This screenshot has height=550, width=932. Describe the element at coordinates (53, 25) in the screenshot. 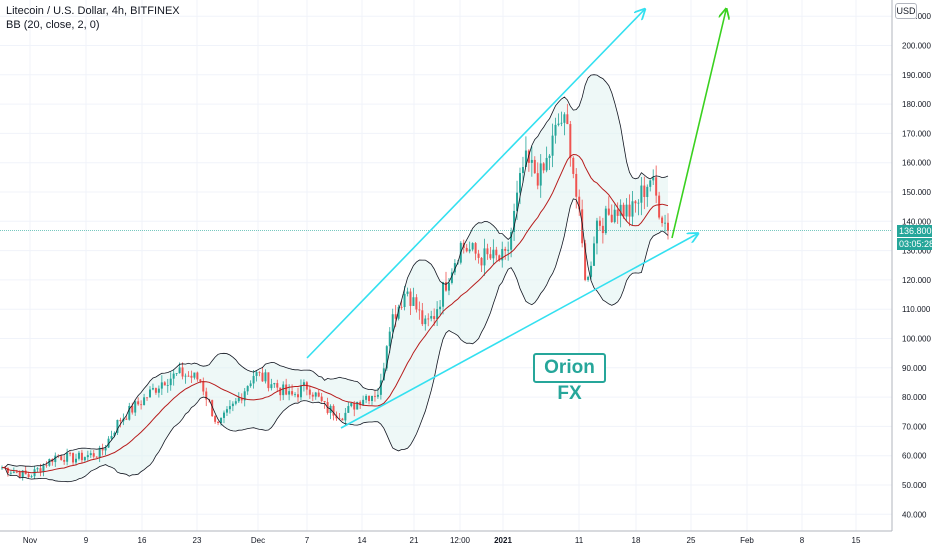

I see `indicator-label: BB (20, close, 2, 0)` at that location.